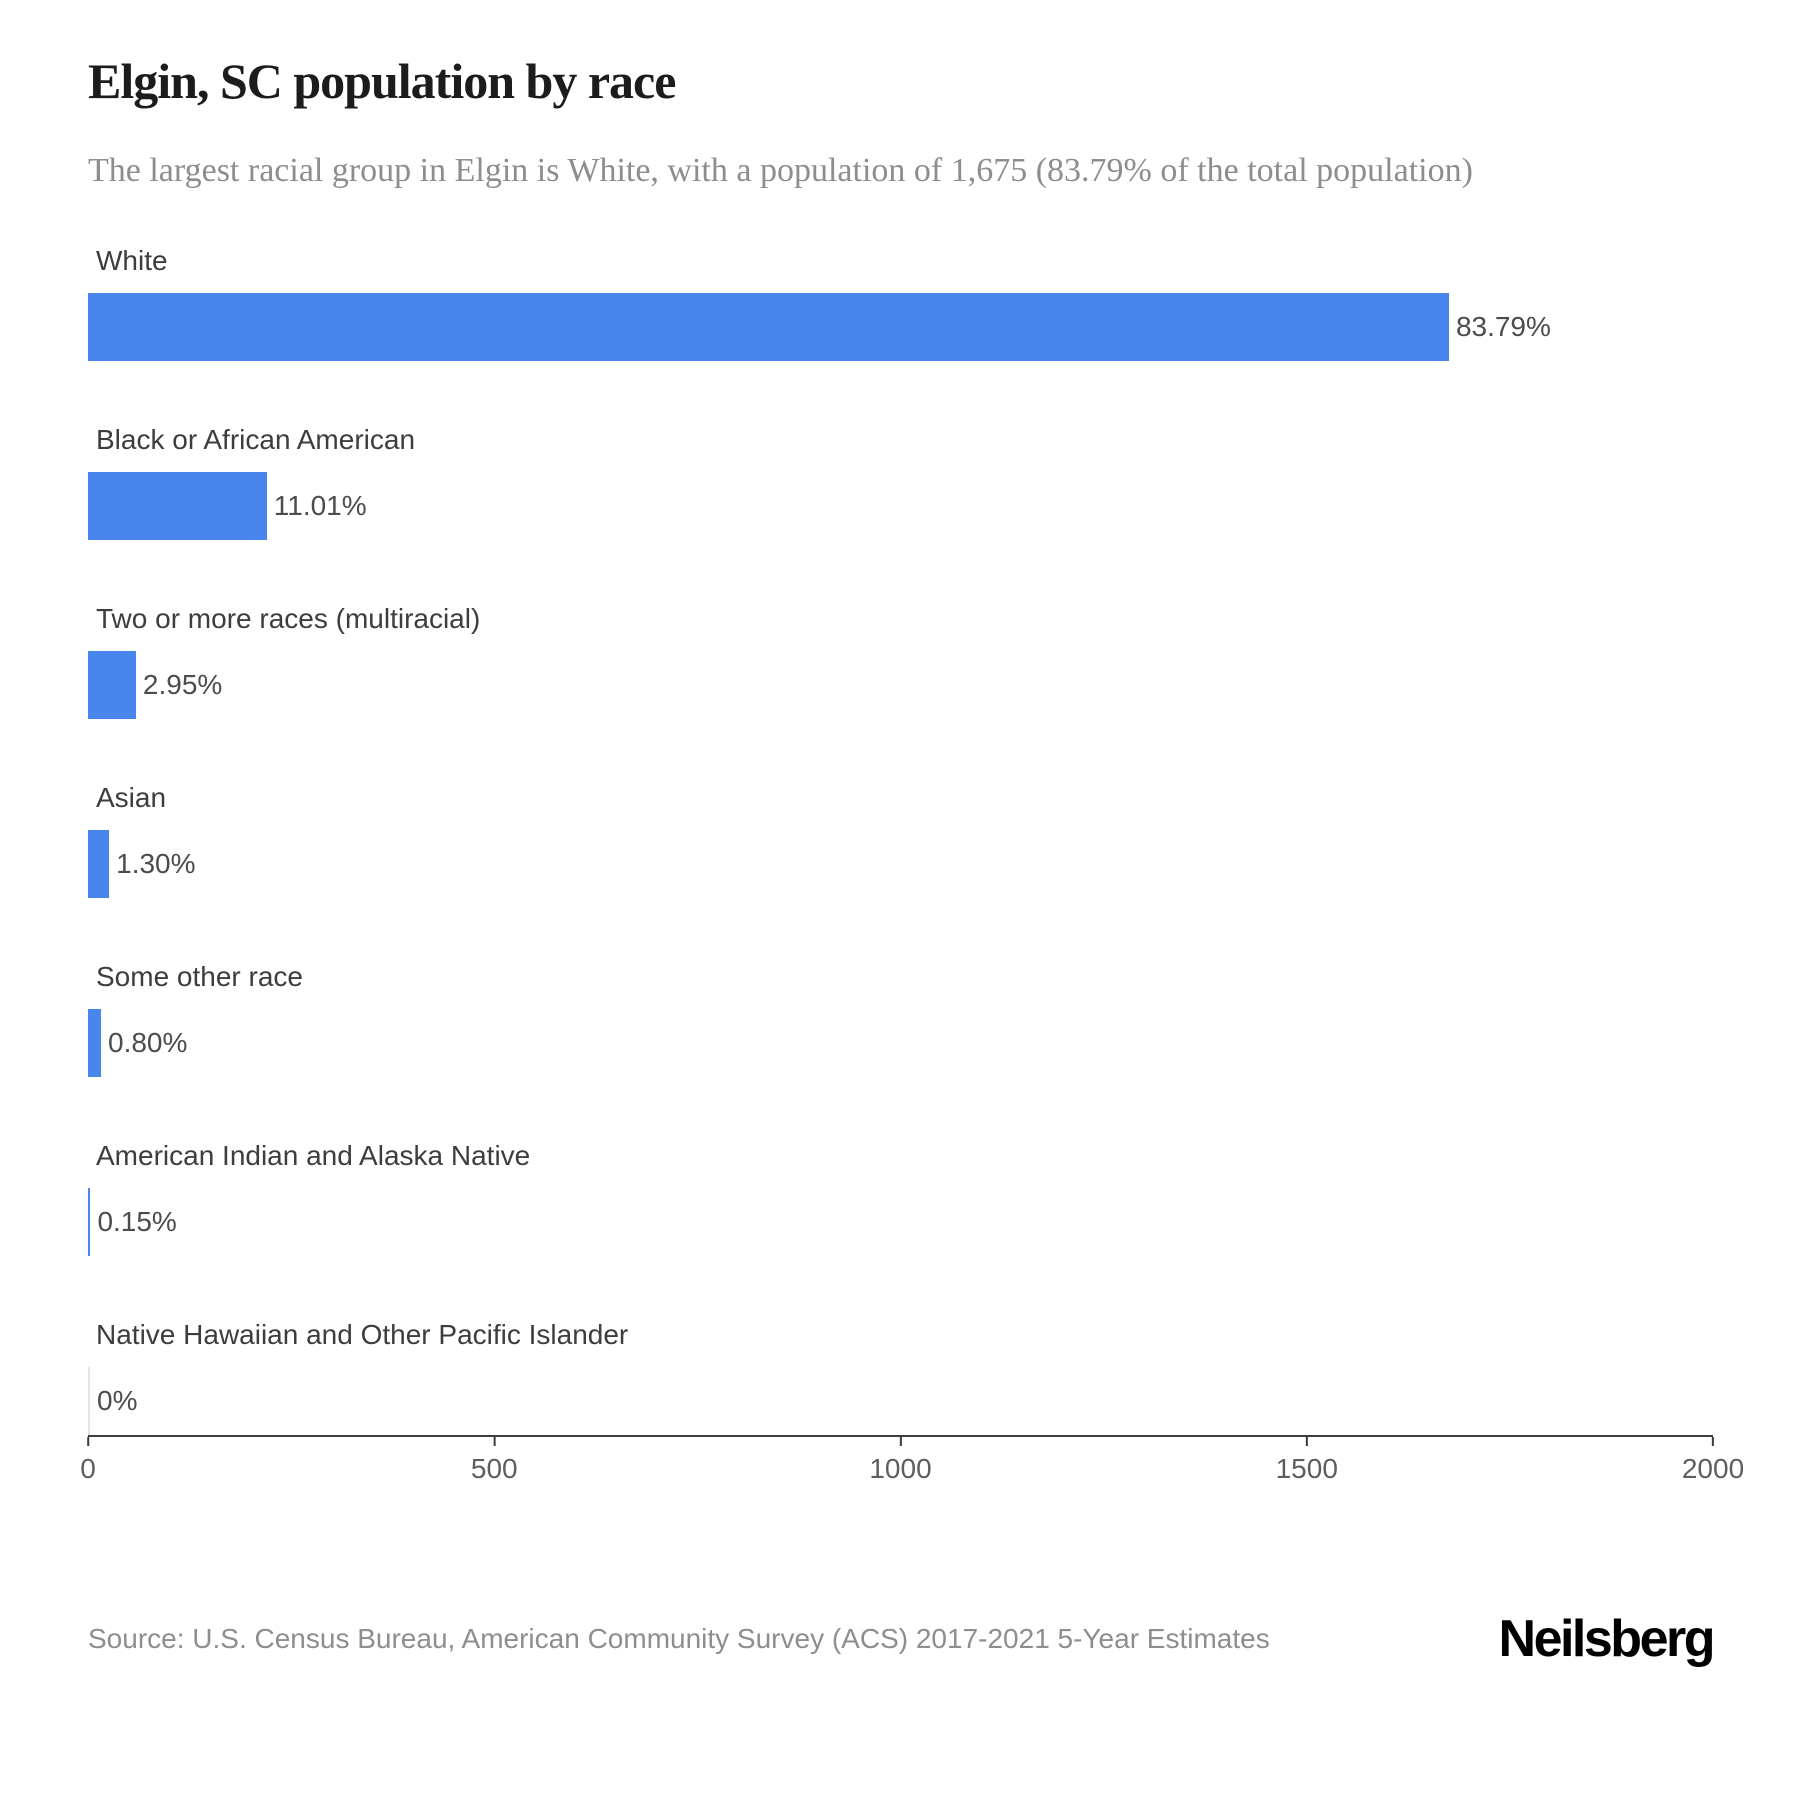 This screenshot has width=1800, height=1800. Describe the element at coordinates (382, 81) in the screenshot. I see `page-title: Elgin, SC population by race` at that location.